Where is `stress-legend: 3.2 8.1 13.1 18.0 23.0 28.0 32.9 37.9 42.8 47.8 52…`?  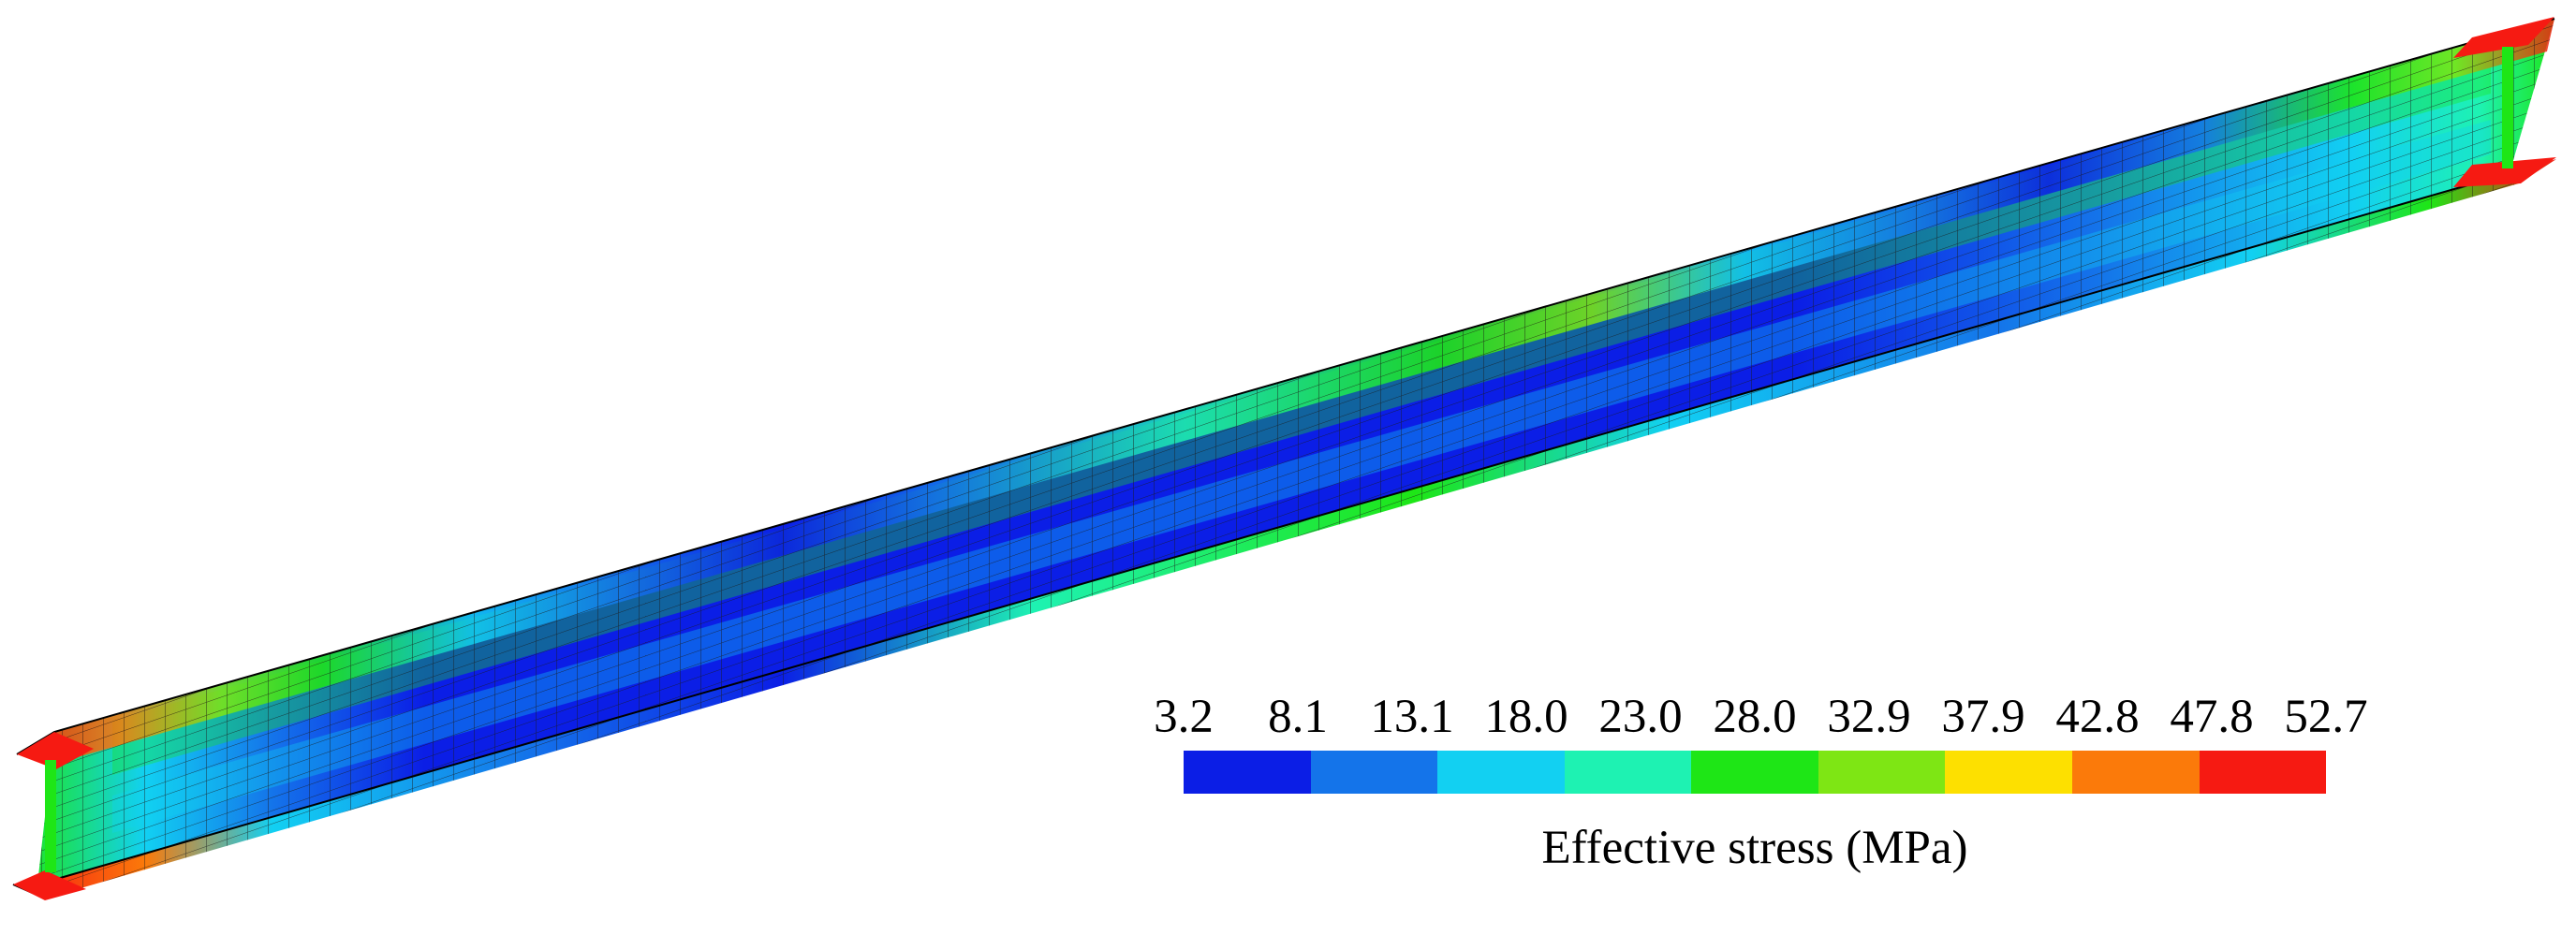 stress-legend: 3.2 8.1 13.1 18.0 23.0 28.0 32.9 37.9 42.8 47.8 52… is located at coordinates (1761, 792).